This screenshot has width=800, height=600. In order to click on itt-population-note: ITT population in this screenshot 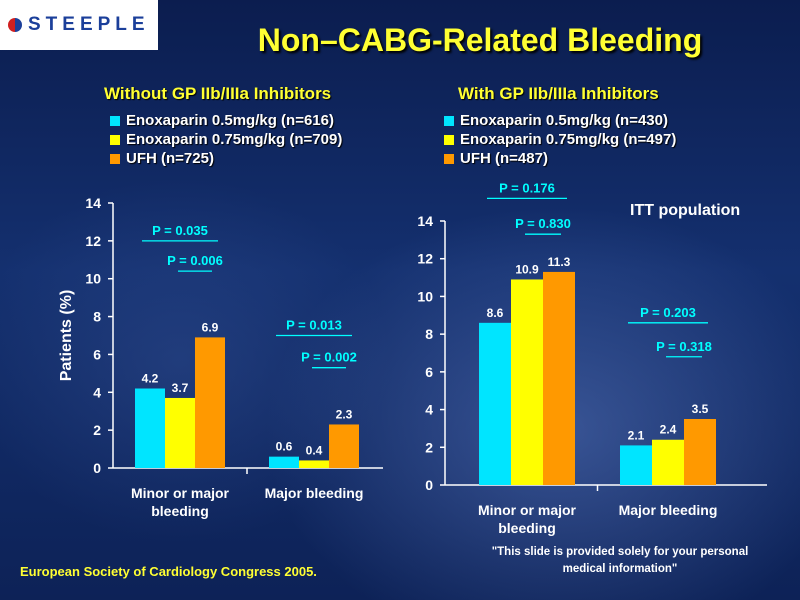, I will do `click(685, 210)`.